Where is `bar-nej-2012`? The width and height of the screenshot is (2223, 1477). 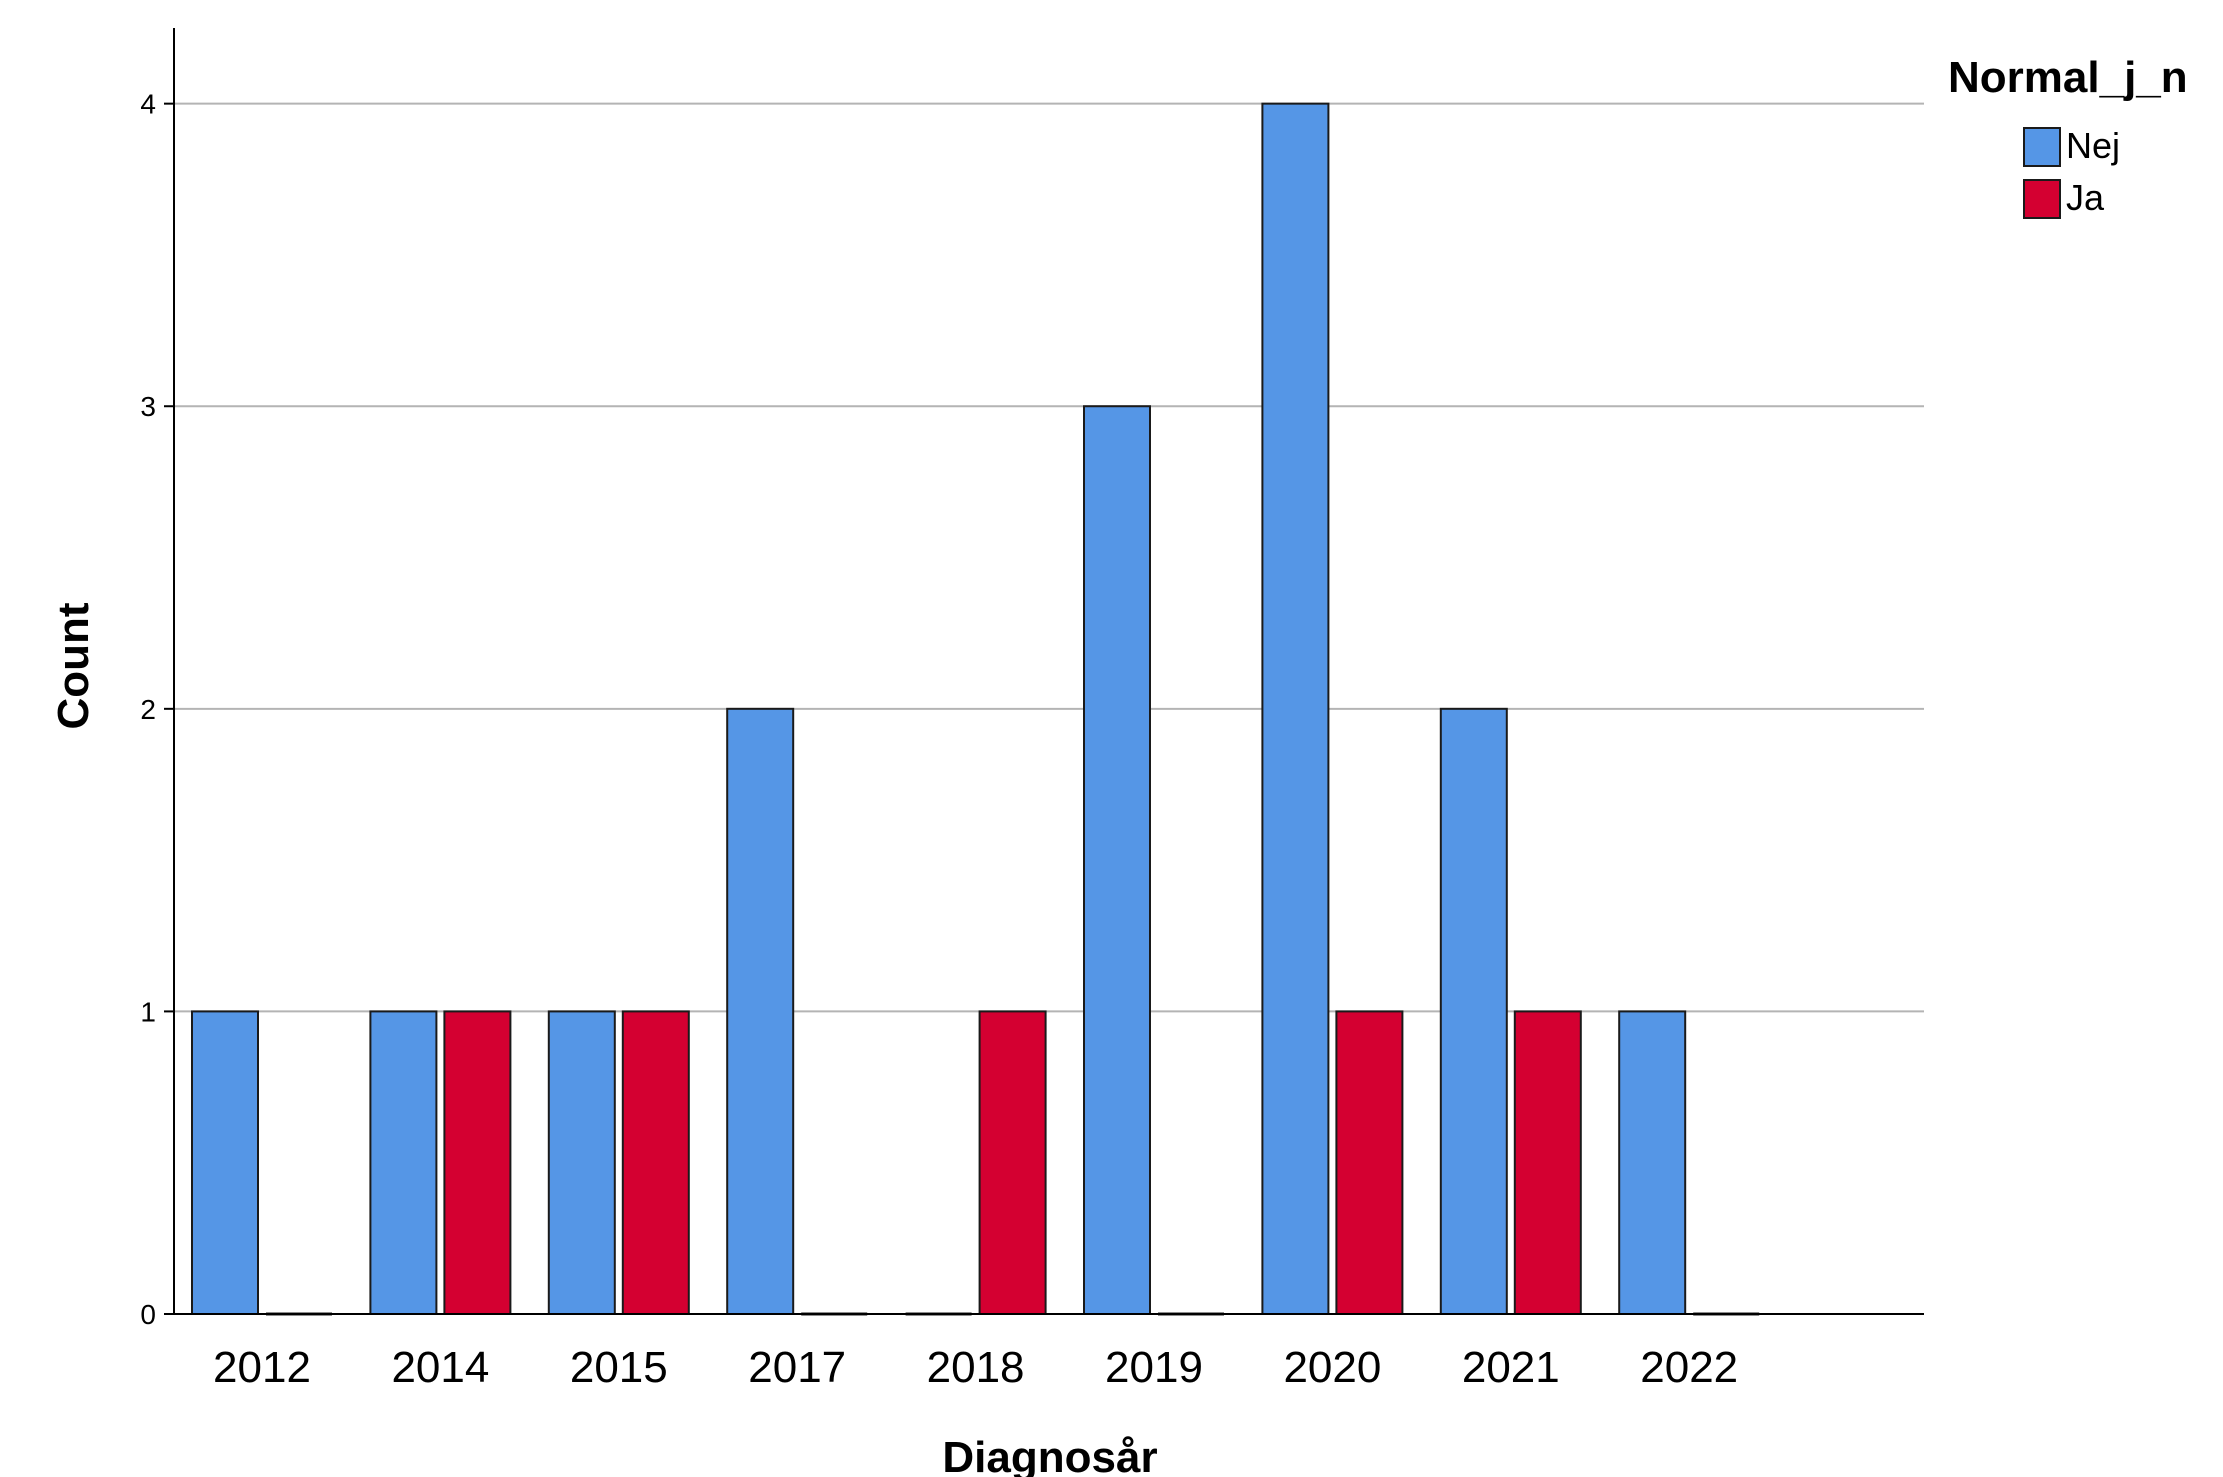 bar-nej-2012 is located at coordinates (225, 1162).